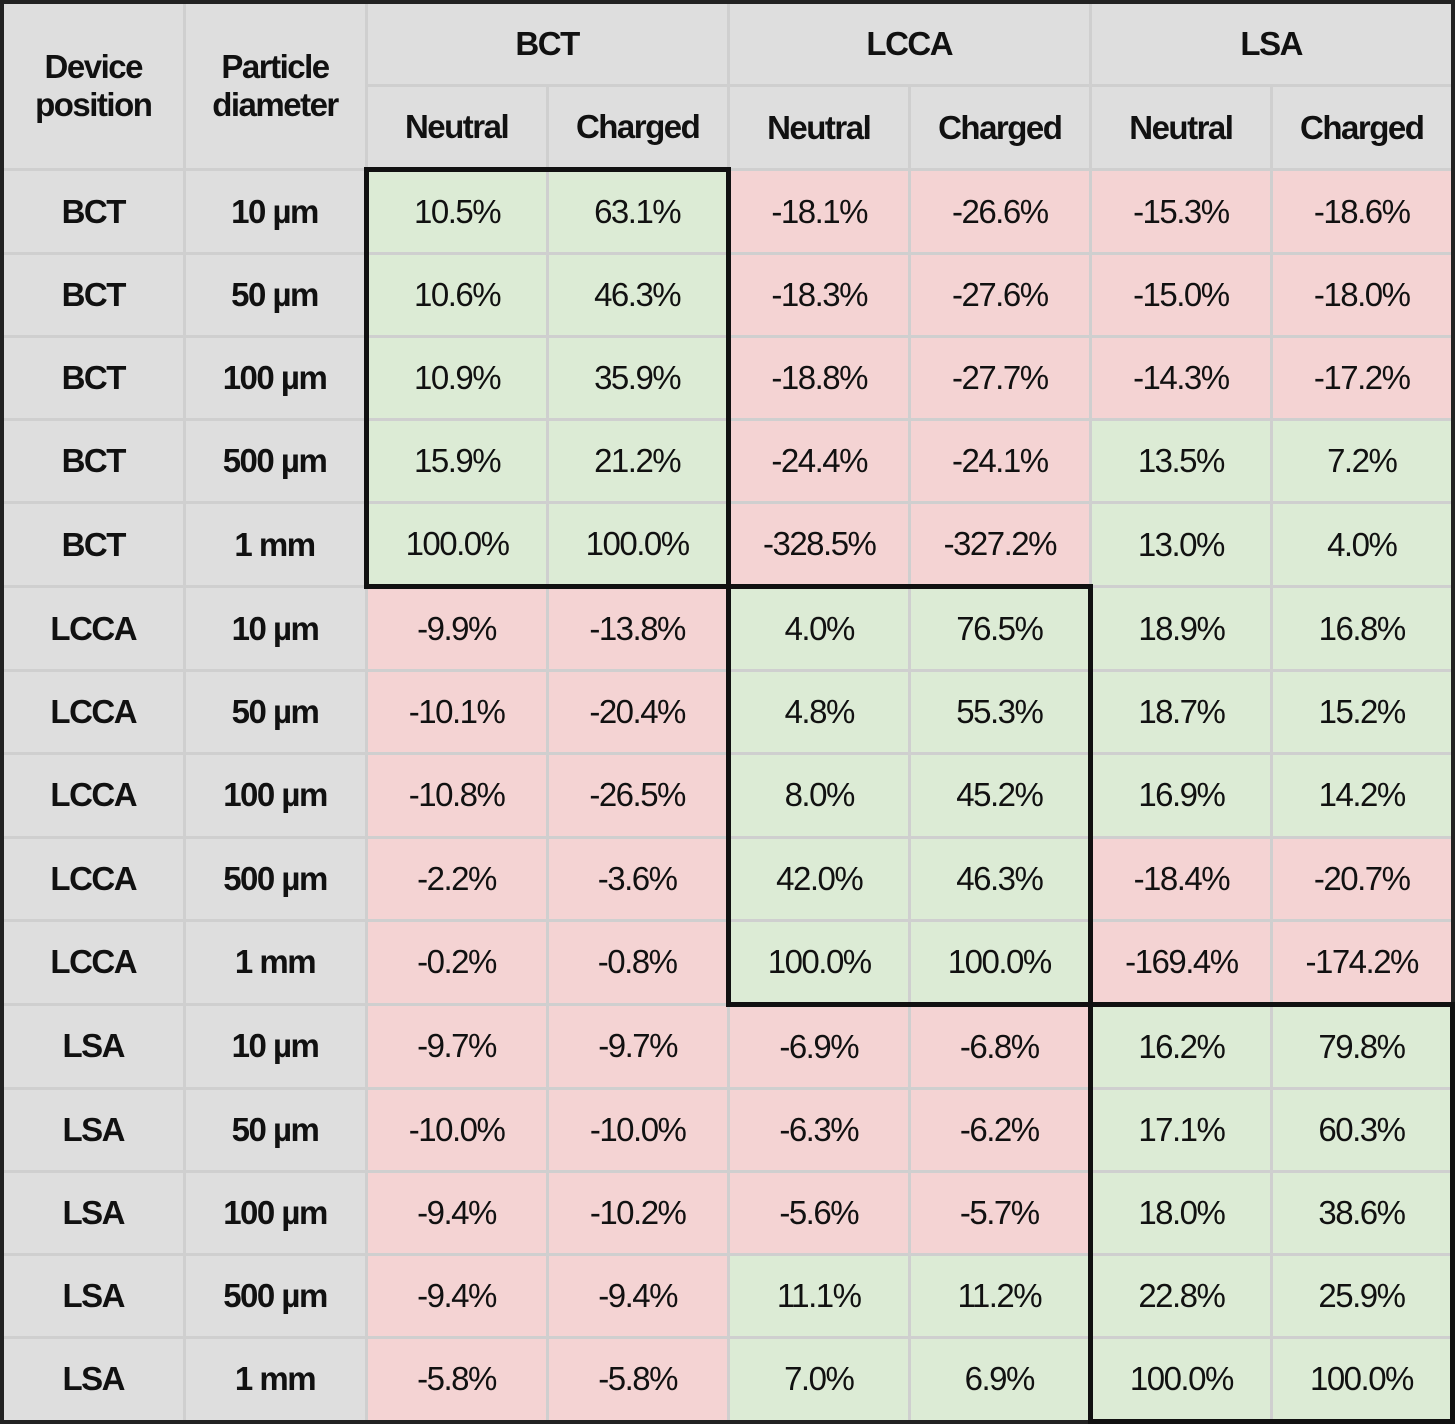 This screenshot has width=1455, height=1424. What do you see at coordinates (1180, 545) in the screenshot?
I see `value-cell: 13.0%` at bounding box center [1180, 545].